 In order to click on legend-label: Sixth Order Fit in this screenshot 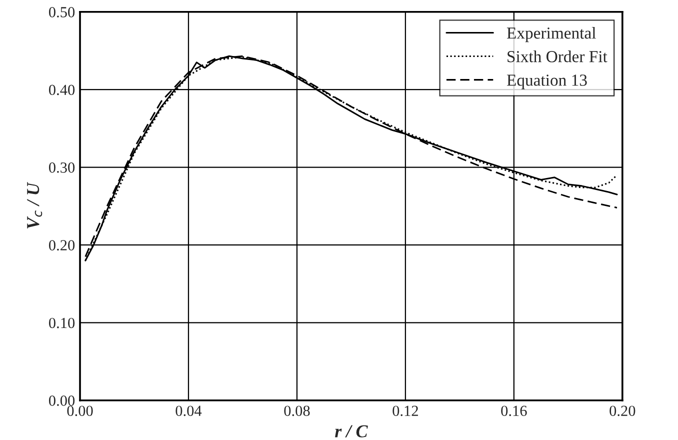, I will do `click(558, 56)`.